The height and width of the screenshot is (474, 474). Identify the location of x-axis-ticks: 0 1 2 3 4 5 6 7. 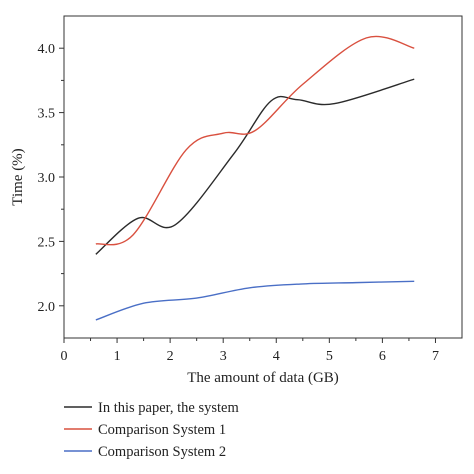
(250, 351).